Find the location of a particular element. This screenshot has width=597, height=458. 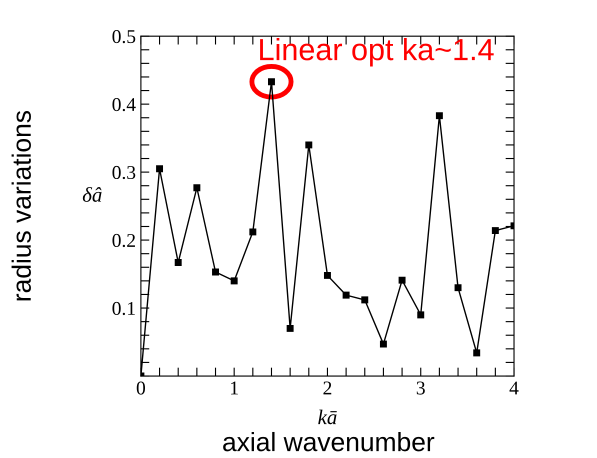

x-tick-label: 3 is located at coordinates (420, 388).